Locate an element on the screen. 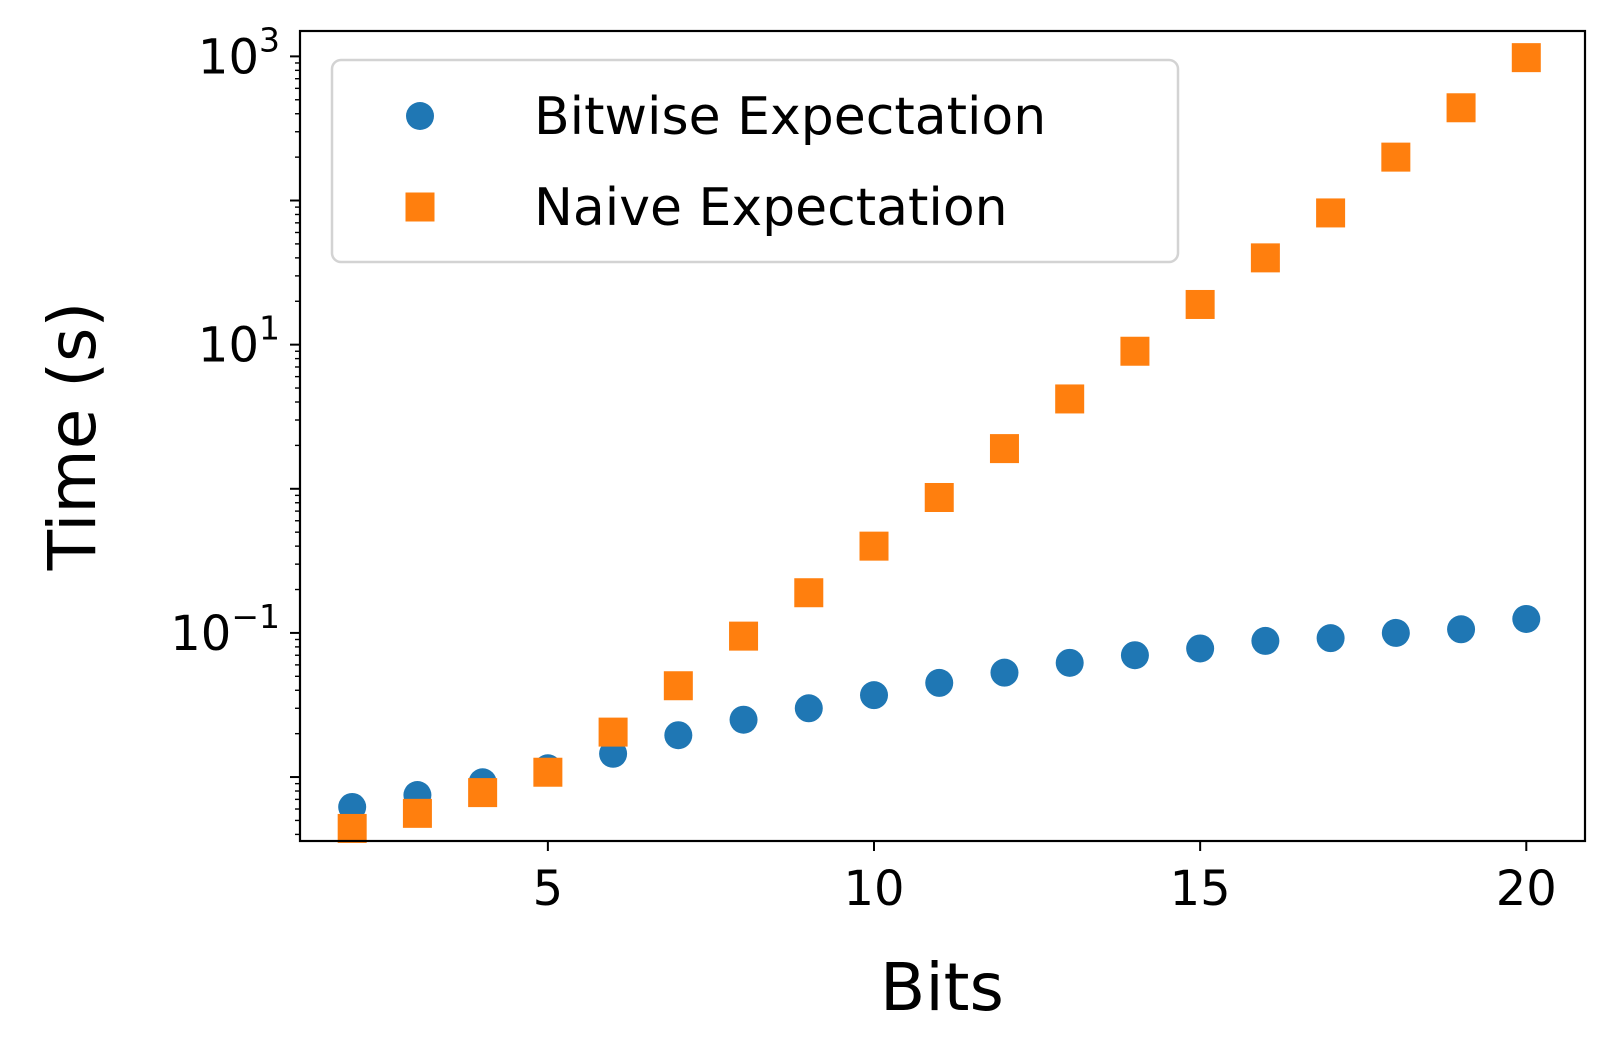 The height and width of the screenshot is (1055, 1608). x-axis-title: Bits is located at coordinates (942, 987).